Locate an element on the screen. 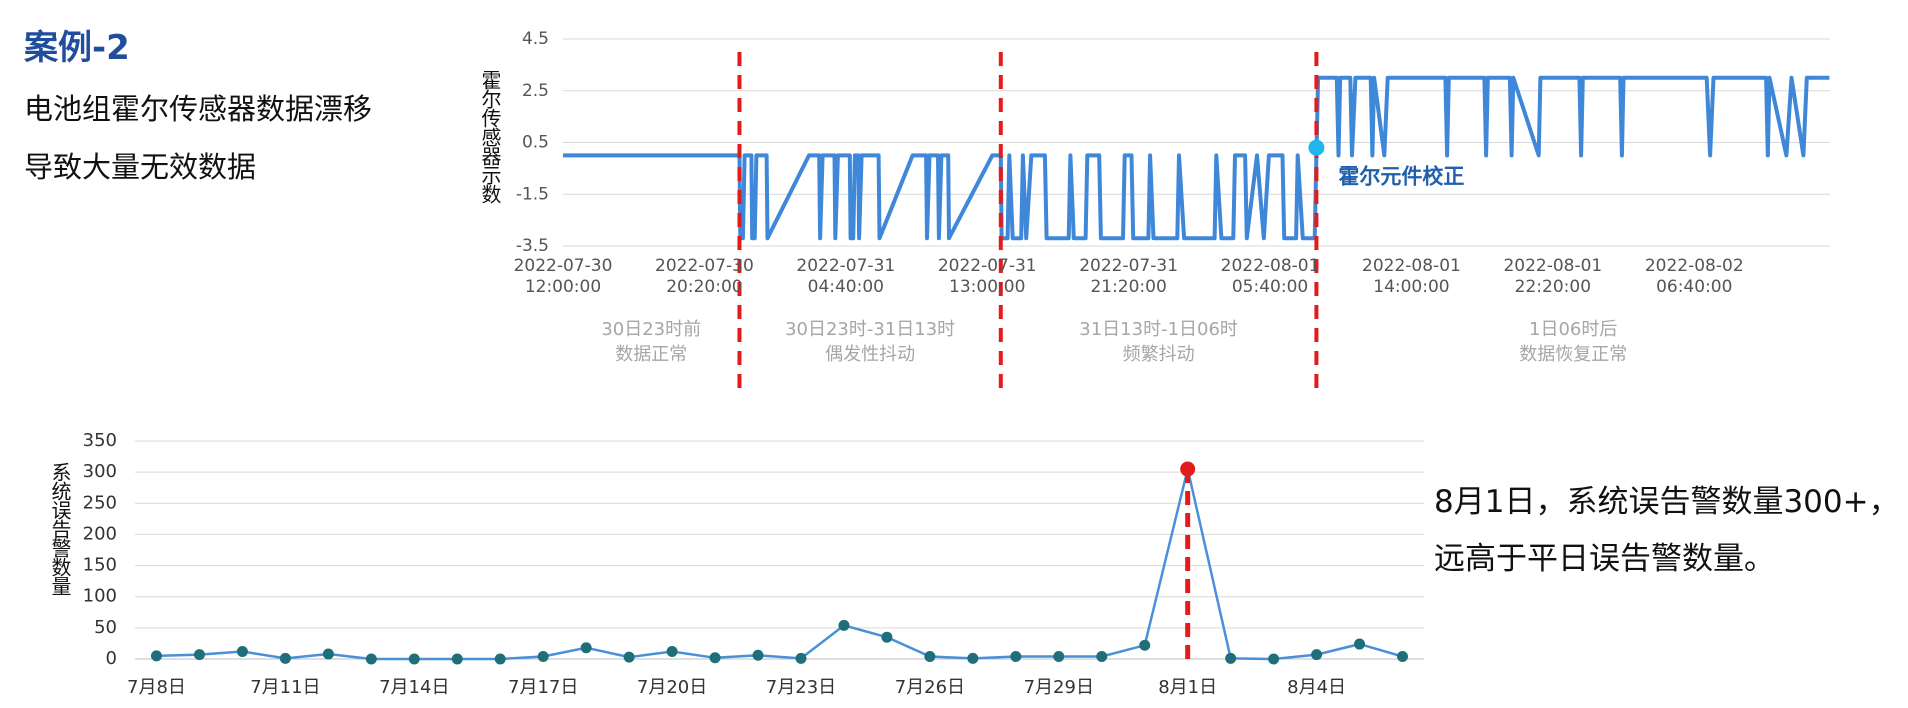 The image size is (1908, 708). y-tick-label: 200 is located at coordinates (100, 533).